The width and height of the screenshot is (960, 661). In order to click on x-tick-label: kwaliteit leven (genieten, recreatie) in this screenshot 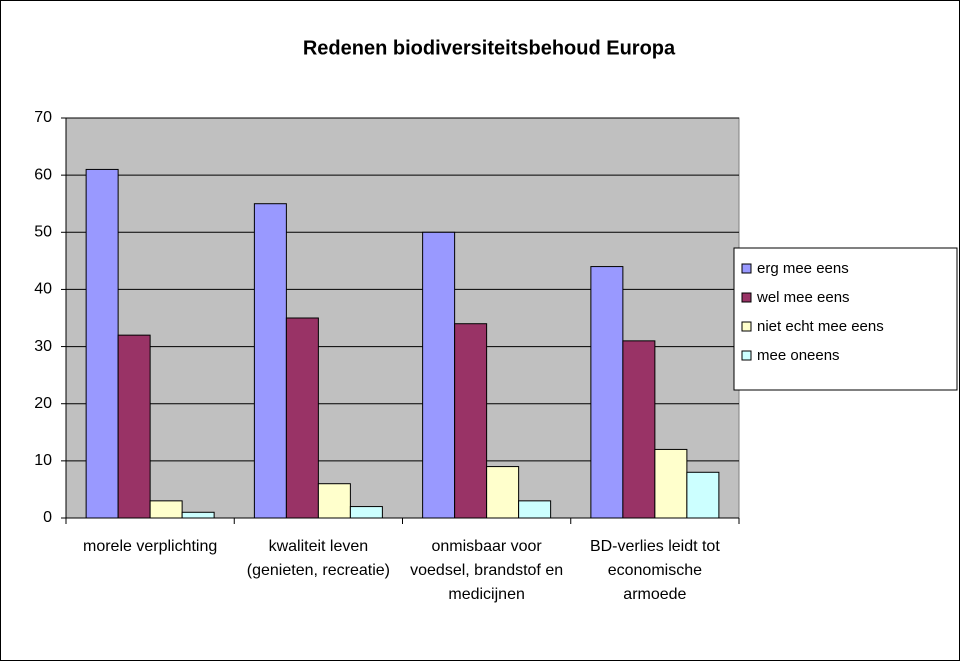, I will do `click(318, 558)`.